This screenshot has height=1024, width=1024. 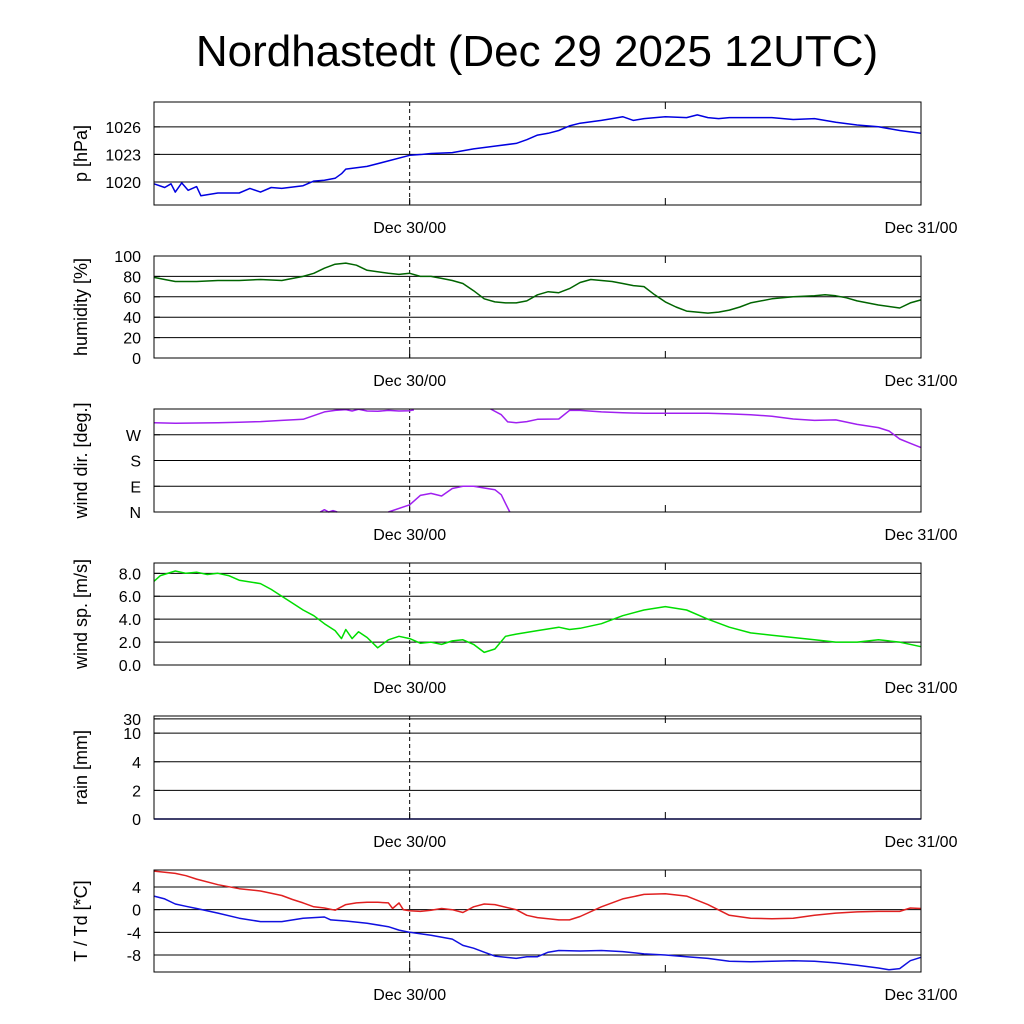 I want to click on series-dir-seg4, so click(x=706, y=428).